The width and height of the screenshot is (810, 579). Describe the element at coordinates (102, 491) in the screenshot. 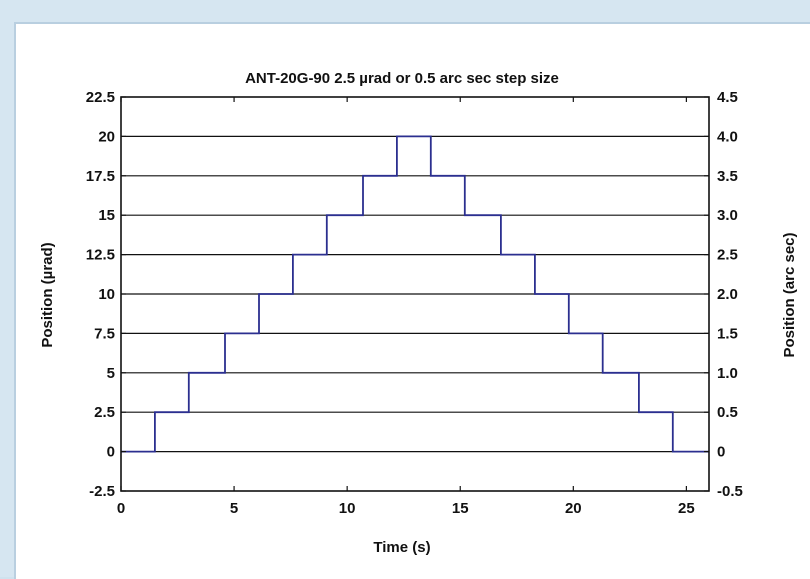

I see `y-tick-label-left: -2.5` at that location.